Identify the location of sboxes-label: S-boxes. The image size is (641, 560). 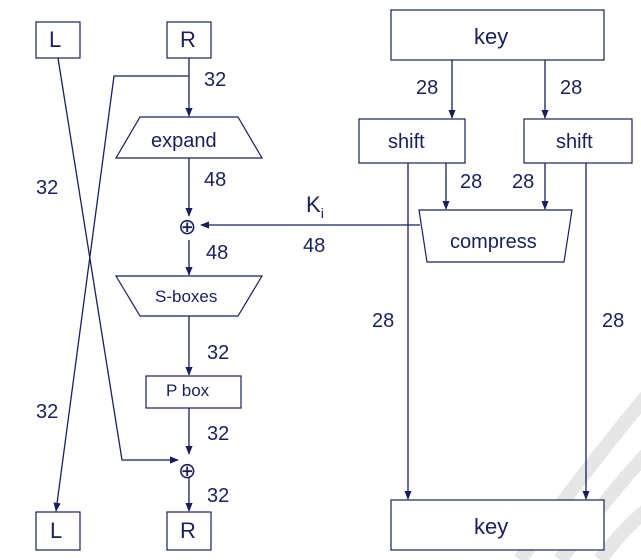
(186, 296).